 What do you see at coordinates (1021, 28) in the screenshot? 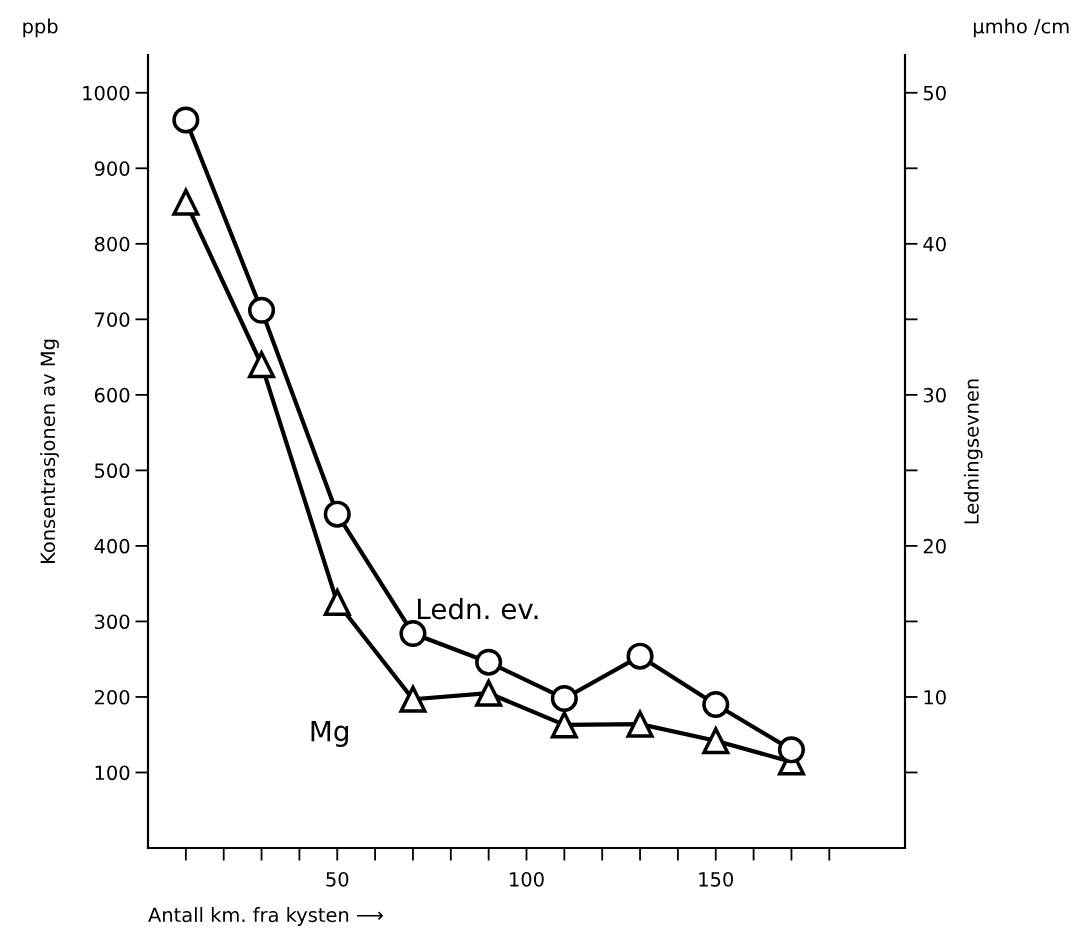
I see `text: µmho /cm` at bounding box center [1021, 28].